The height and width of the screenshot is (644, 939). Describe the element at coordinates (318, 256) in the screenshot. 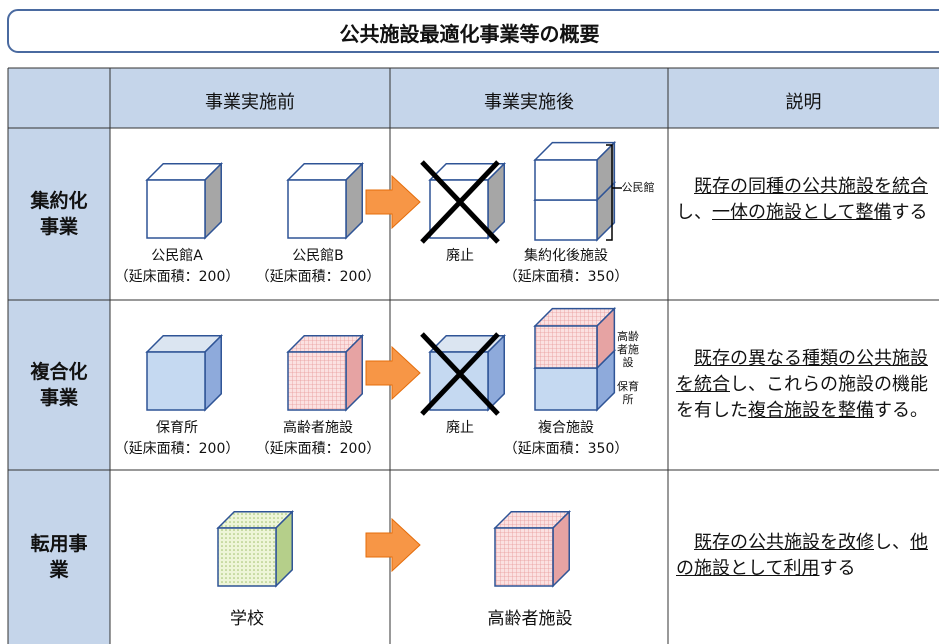

I see `facility-name: 公民館B` at that location.